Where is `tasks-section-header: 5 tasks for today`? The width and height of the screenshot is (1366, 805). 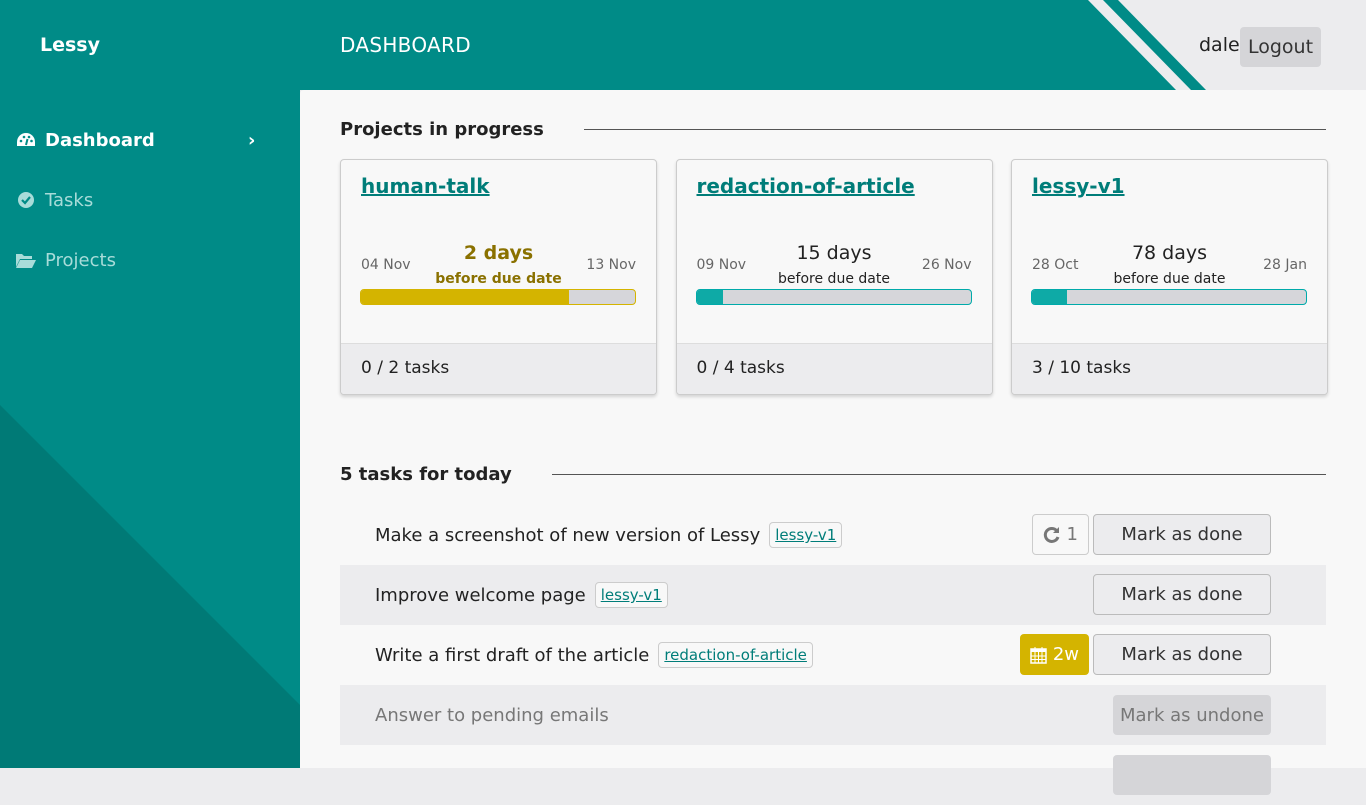
tasks-section-header: 5 tasks for today is located at coordinates (833, 474).